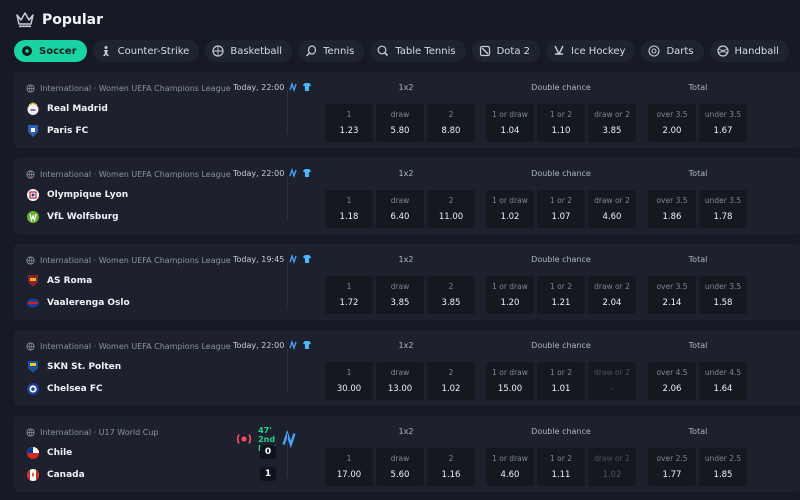  I want to click on odd-1-or-2: 1 or 2 1.01, so click(561, 381).